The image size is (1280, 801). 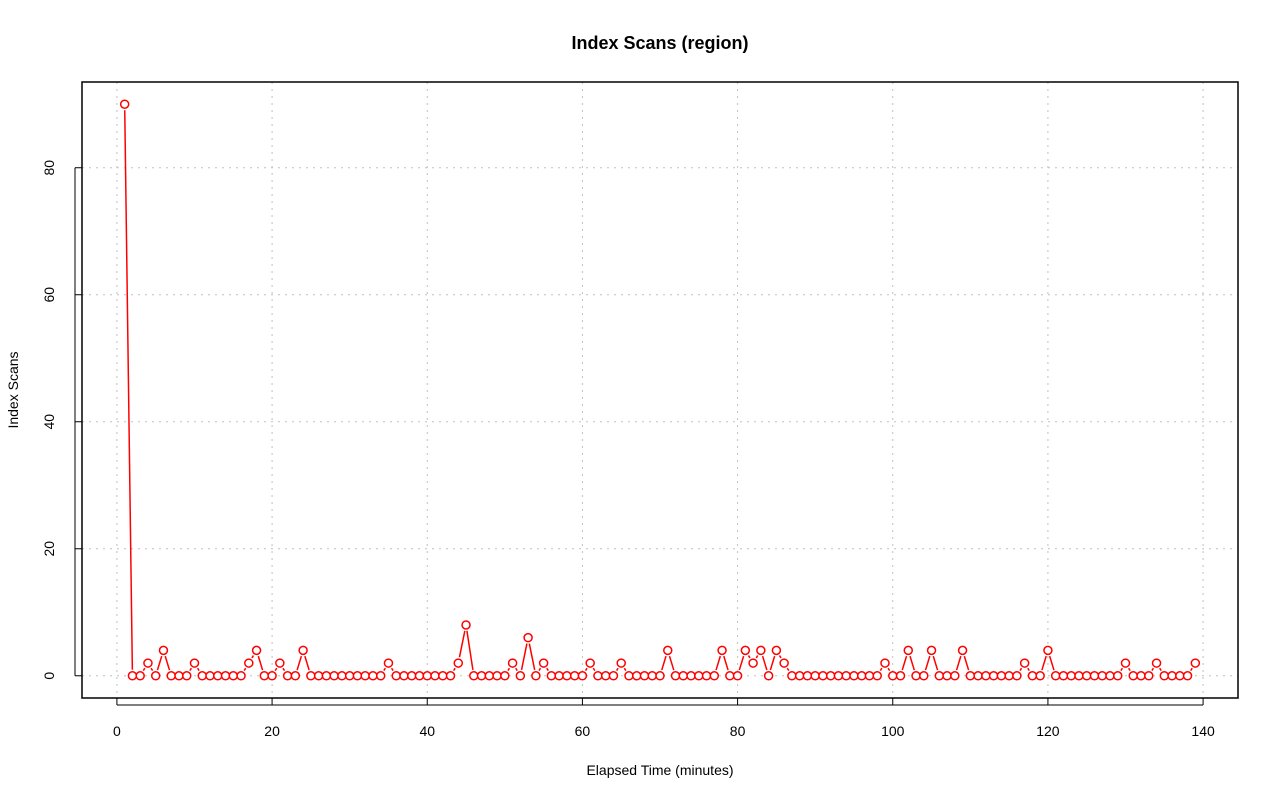 What do you see at coordinates (49, 676) in the screenshot?
I see `y-tick-label: 0` at bounding box center [49, 676].